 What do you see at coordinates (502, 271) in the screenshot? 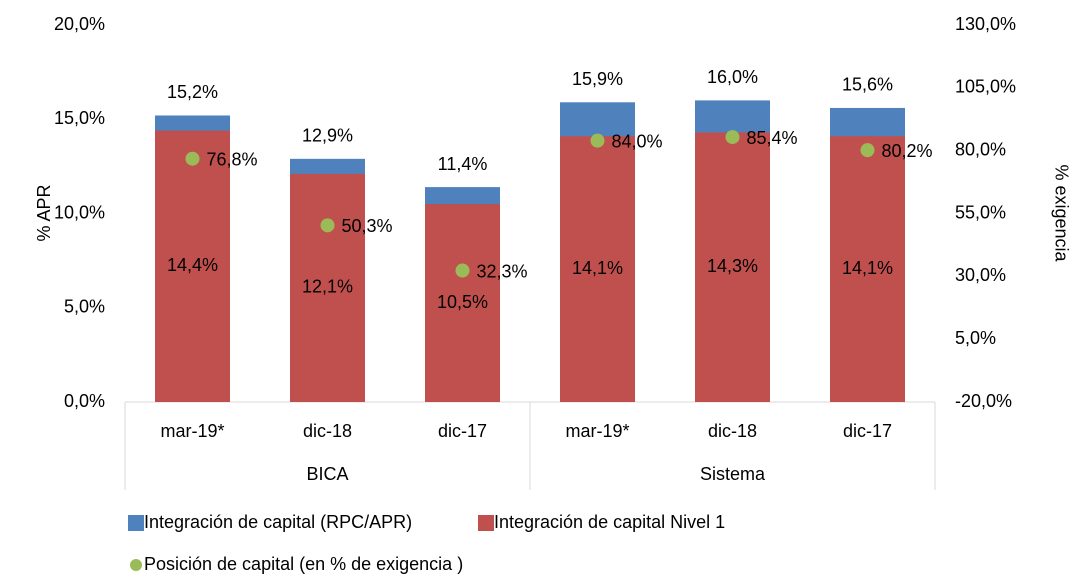
I see `data-label: 32,3%` at bounding box center [502, 271].